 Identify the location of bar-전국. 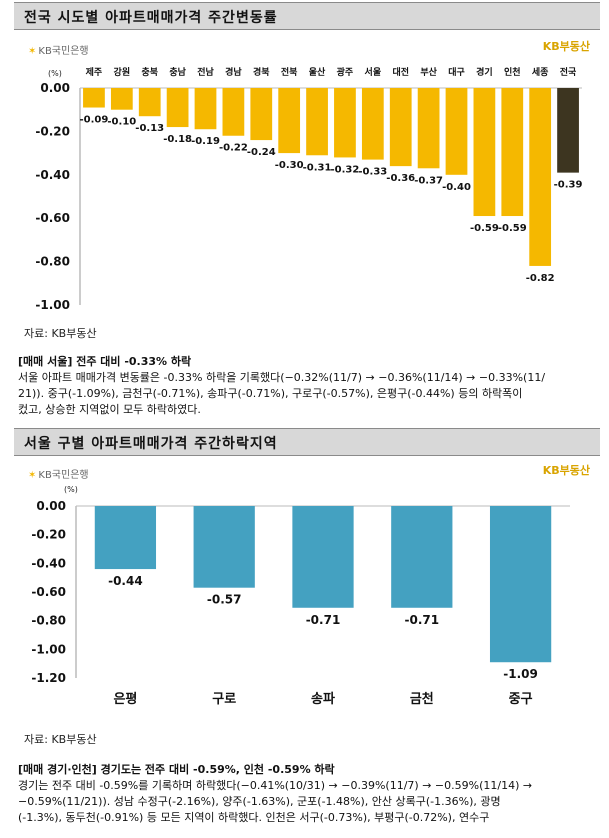
(568, 130).